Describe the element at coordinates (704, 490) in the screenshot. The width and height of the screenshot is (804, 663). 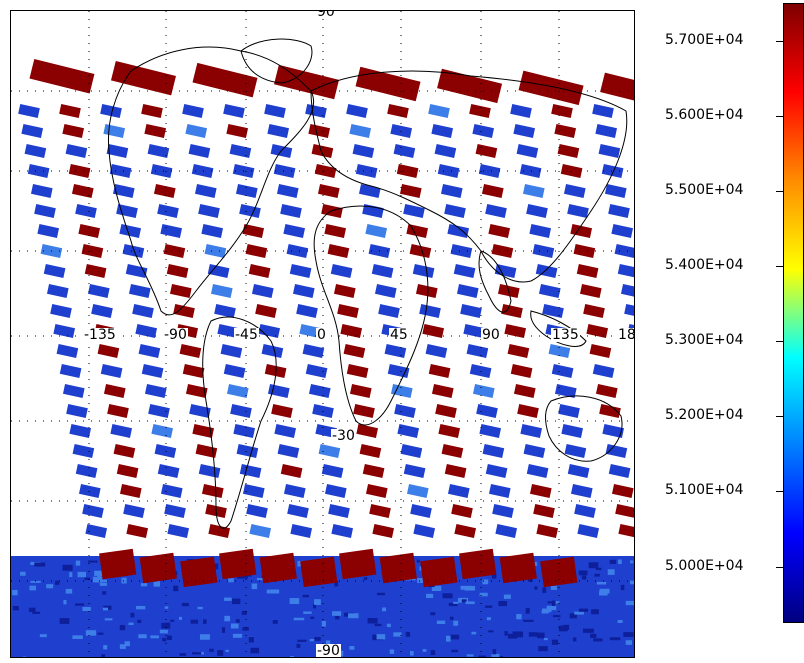
I see `colorbar-tick-label: 5.100E+04` at that location.